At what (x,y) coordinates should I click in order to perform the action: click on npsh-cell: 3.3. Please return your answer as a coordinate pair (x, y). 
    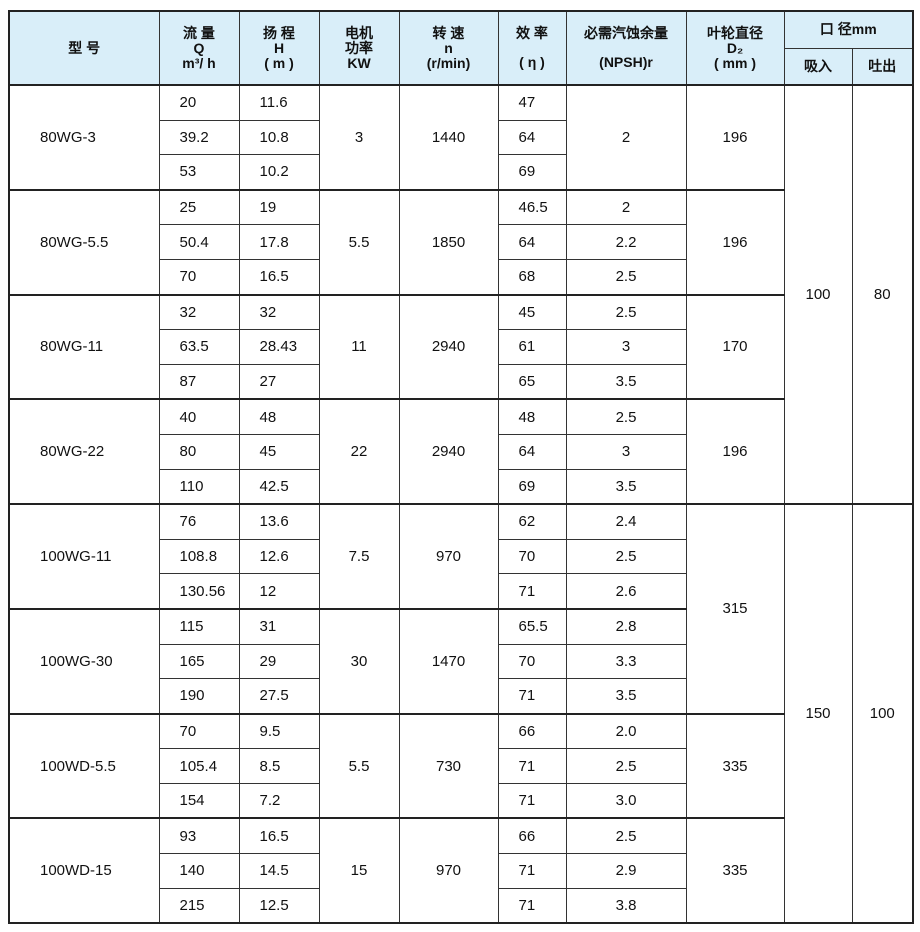
    Looking at the image, I should click on (626, 661).